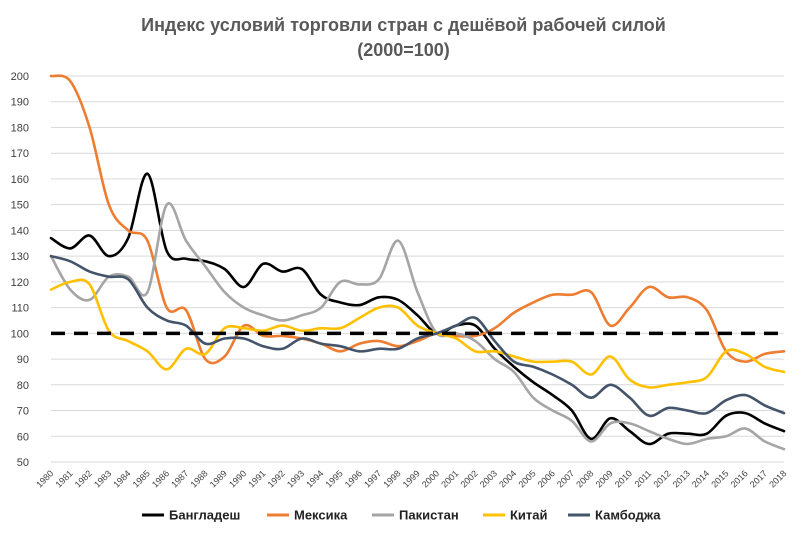 The image size is (807, 535). What do you see at coordinates (23, 360) in the screenshot?
I see `y-tick-label: 90` at bounding box center [23, 360].